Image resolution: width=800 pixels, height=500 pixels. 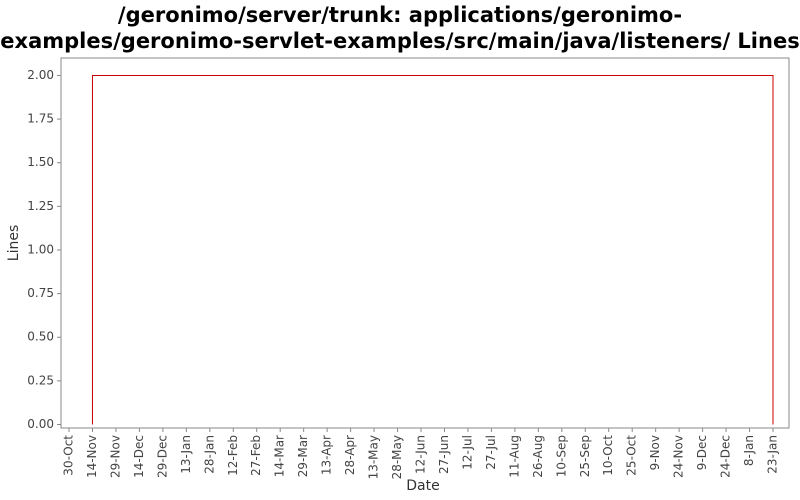 I want to click on x-tick-label: 12-Feb, so click(x=233, y=455).